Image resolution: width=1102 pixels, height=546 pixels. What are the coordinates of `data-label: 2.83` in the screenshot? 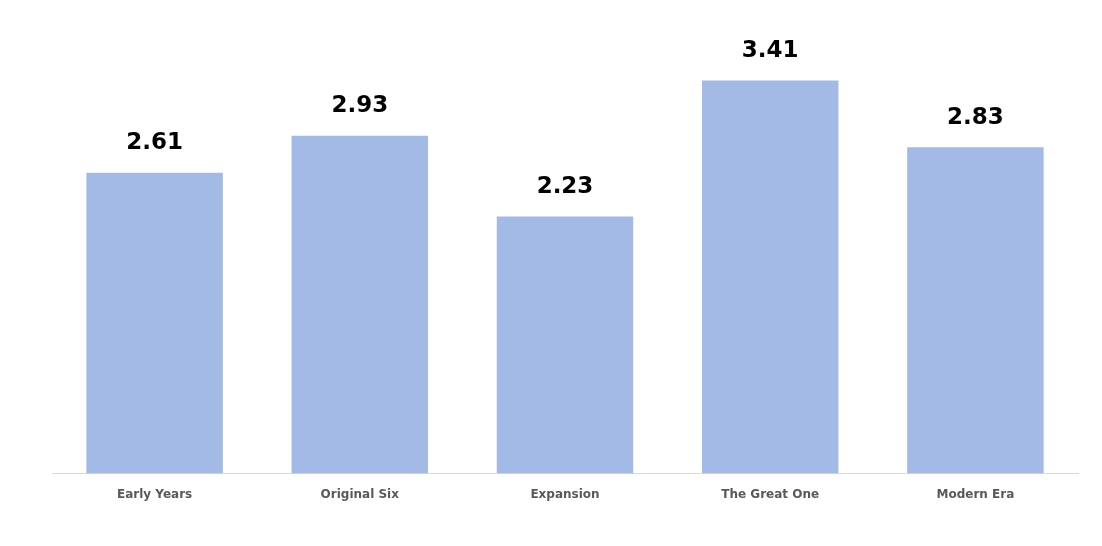 It's located at (975, 115).